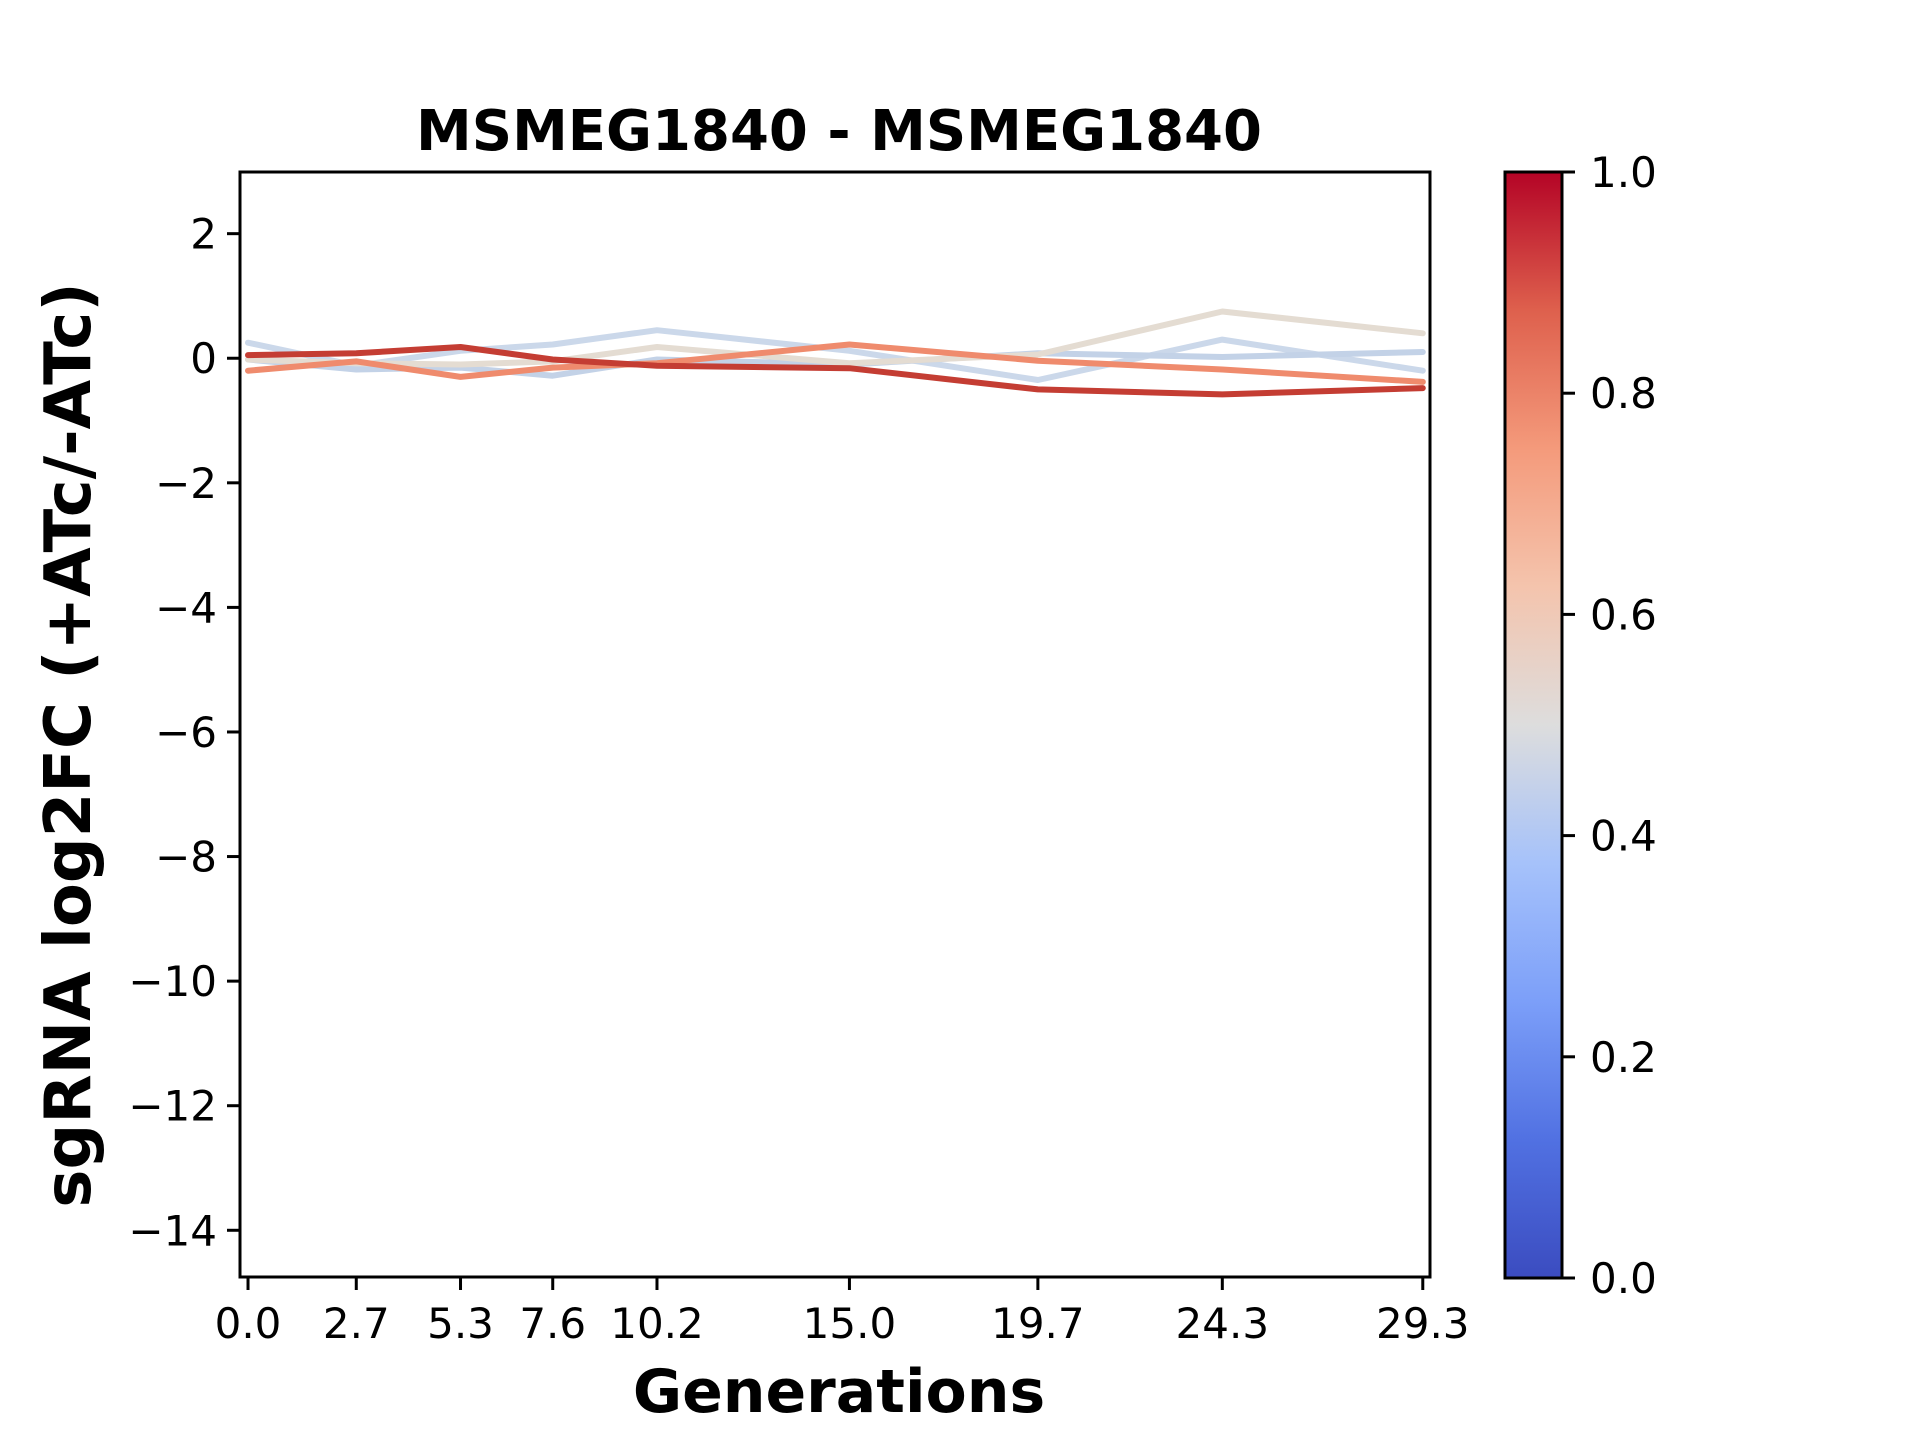 Image resolution: width=1920 pixels, height=1440 pixels. What do you see at coordinates (203, 234) in the screenshot?
I see `y-tick-label: 2` at bounding box center [203, 234].